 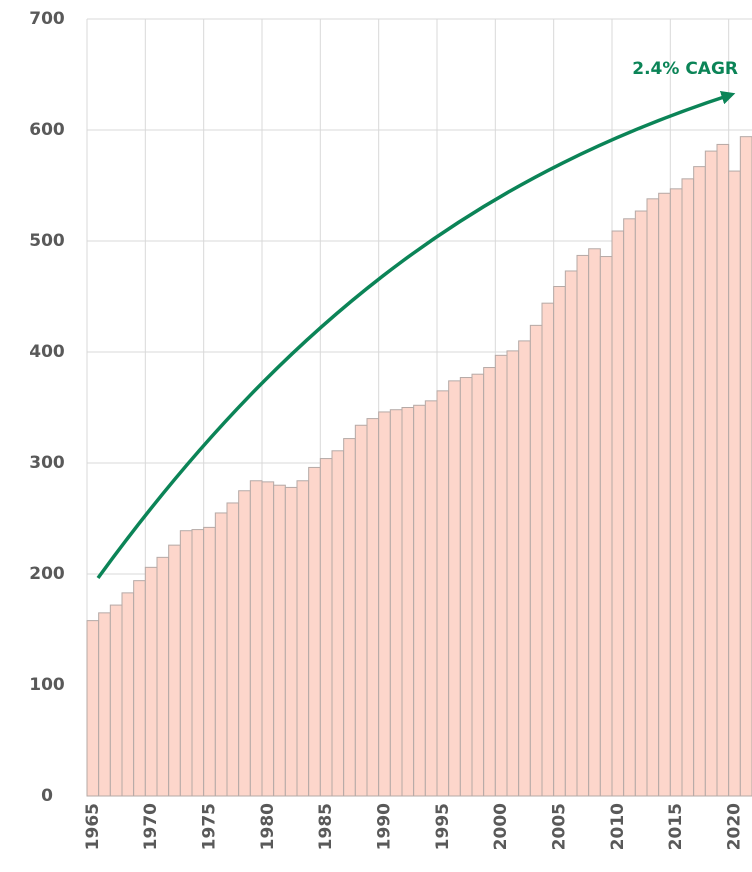 What do you see at coordinates (47, 19) in the screenshot?
I see `y-tick-label: 700` at bounding box center [47, 19].